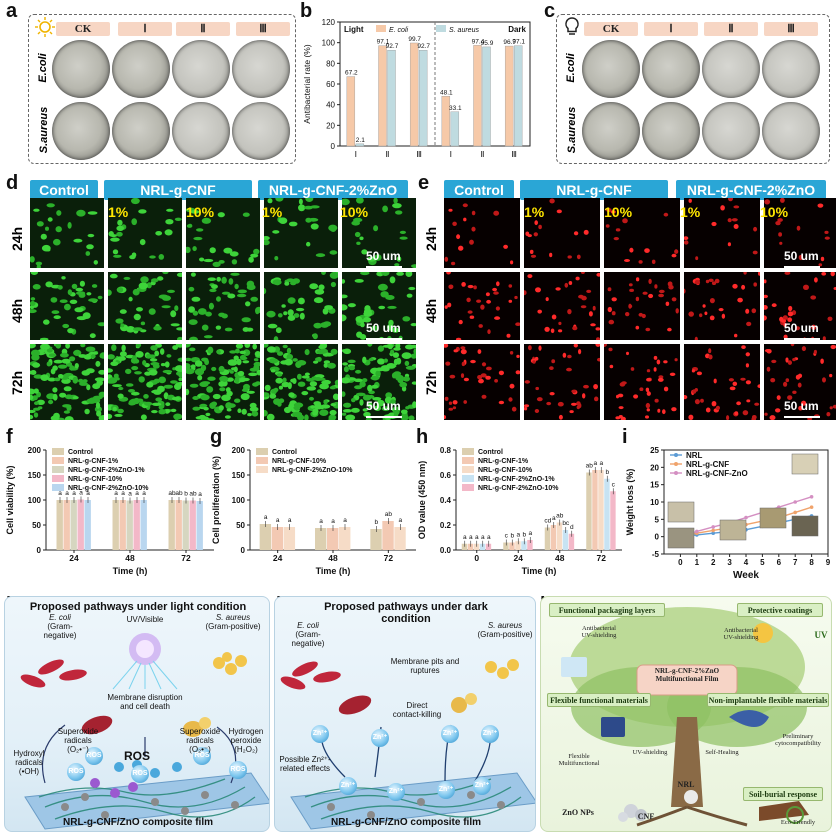 The image size is (836, 834). Describe the element at coordinates (162, 89) in the screenshot. I see `plates-a-frame` at that location.